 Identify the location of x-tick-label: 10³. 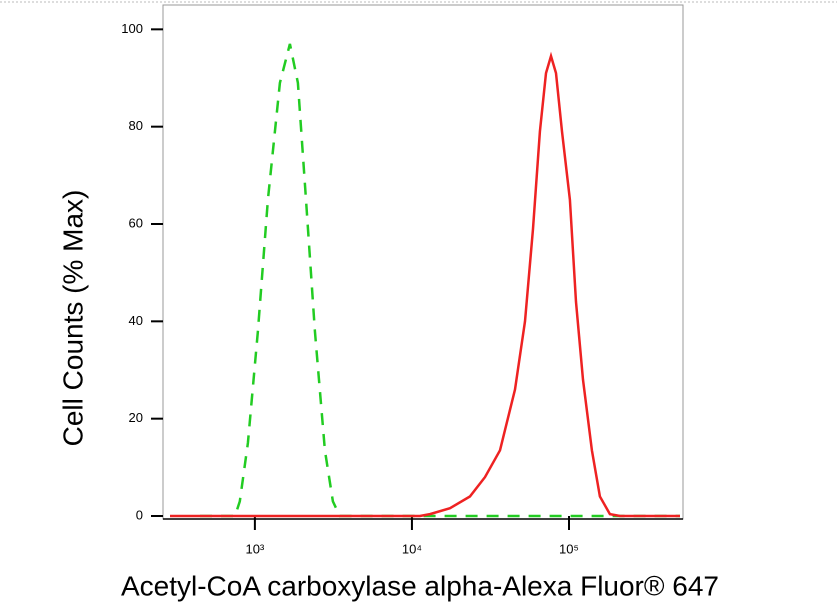
(254, 548).